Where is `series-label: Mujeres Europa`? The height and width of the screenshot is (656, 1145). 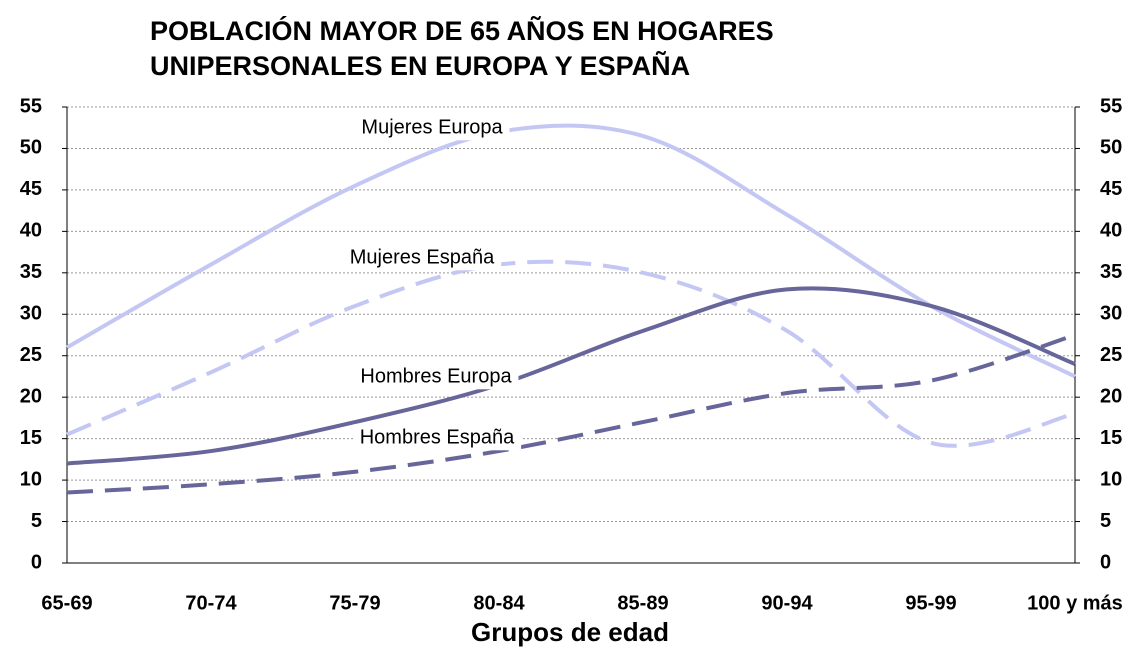
series-label: Mujeres Europa is located at coordinates (432, 127).